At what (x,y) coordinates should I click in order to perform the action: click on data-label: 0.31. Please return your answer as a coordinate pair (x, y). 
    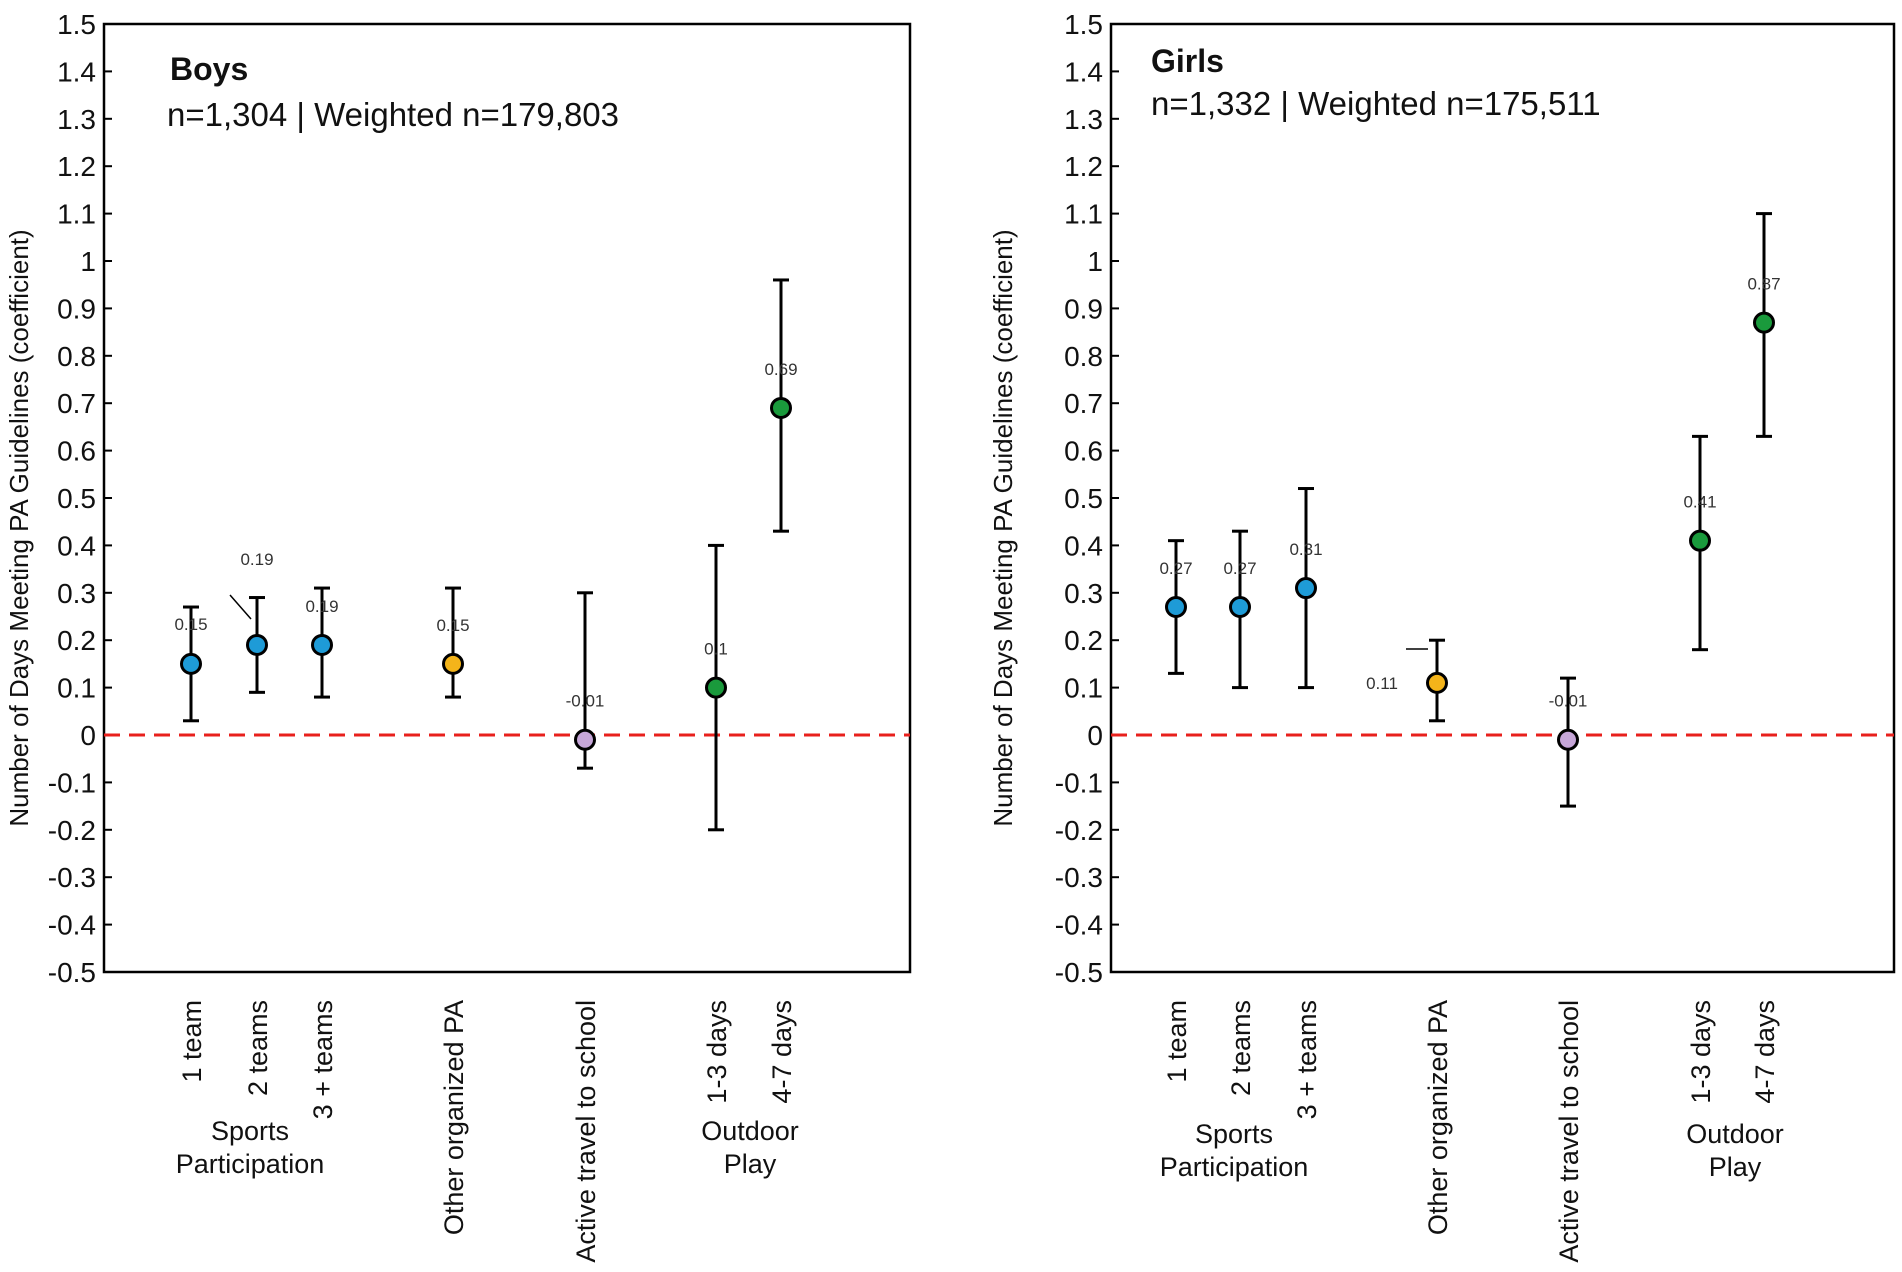
    Looking at the image, I should click on (1305, 549).